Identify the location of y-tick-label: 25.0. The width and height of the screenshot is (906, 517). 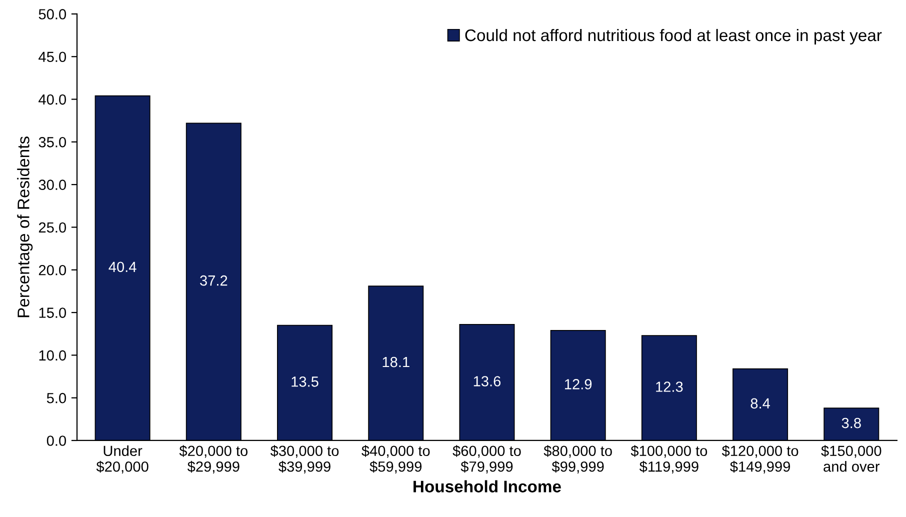
(52, 227).